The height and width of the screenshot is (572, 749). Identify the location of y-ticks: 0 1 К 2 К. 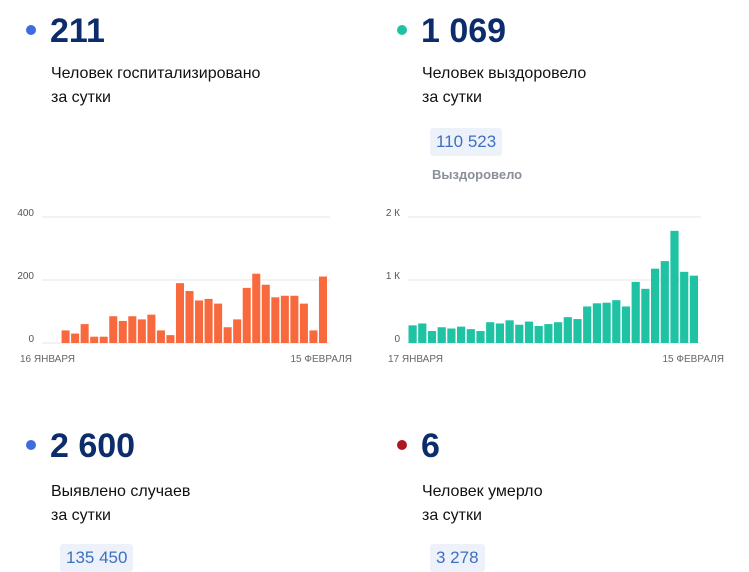
(393, 276).